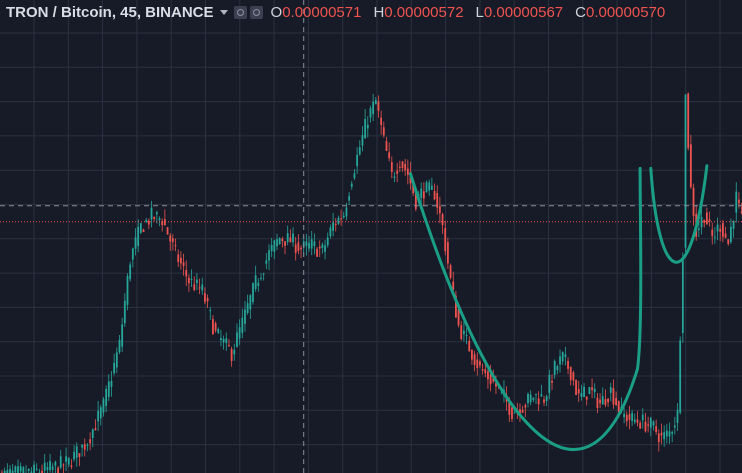 The height and width of the screenshot is (473, 742). I want to click on close-value: 0.00000570, so click(625, 12).